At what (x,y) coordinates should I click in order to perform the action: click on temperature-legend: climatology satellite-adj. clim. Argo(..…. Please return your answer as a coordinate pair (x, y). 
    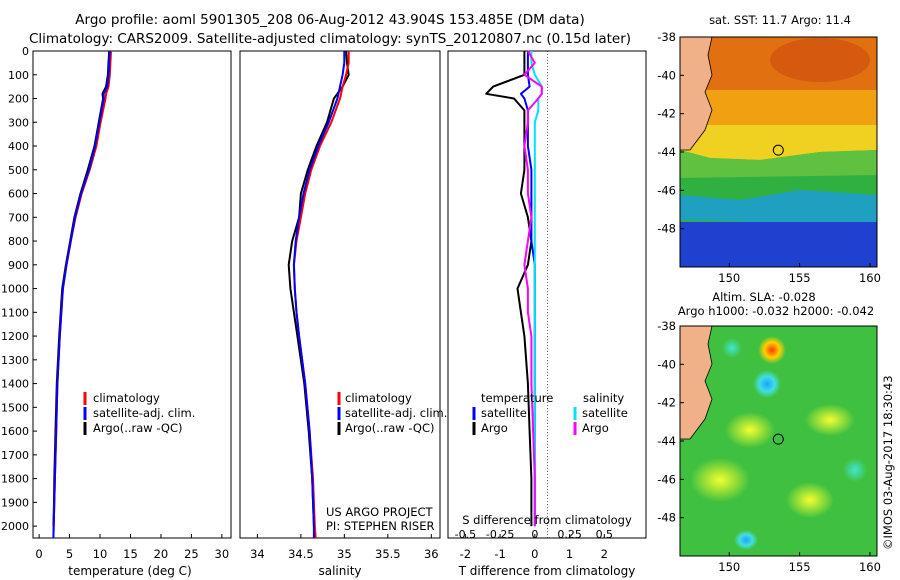
    Looking at the image, I should click on (139, 413).